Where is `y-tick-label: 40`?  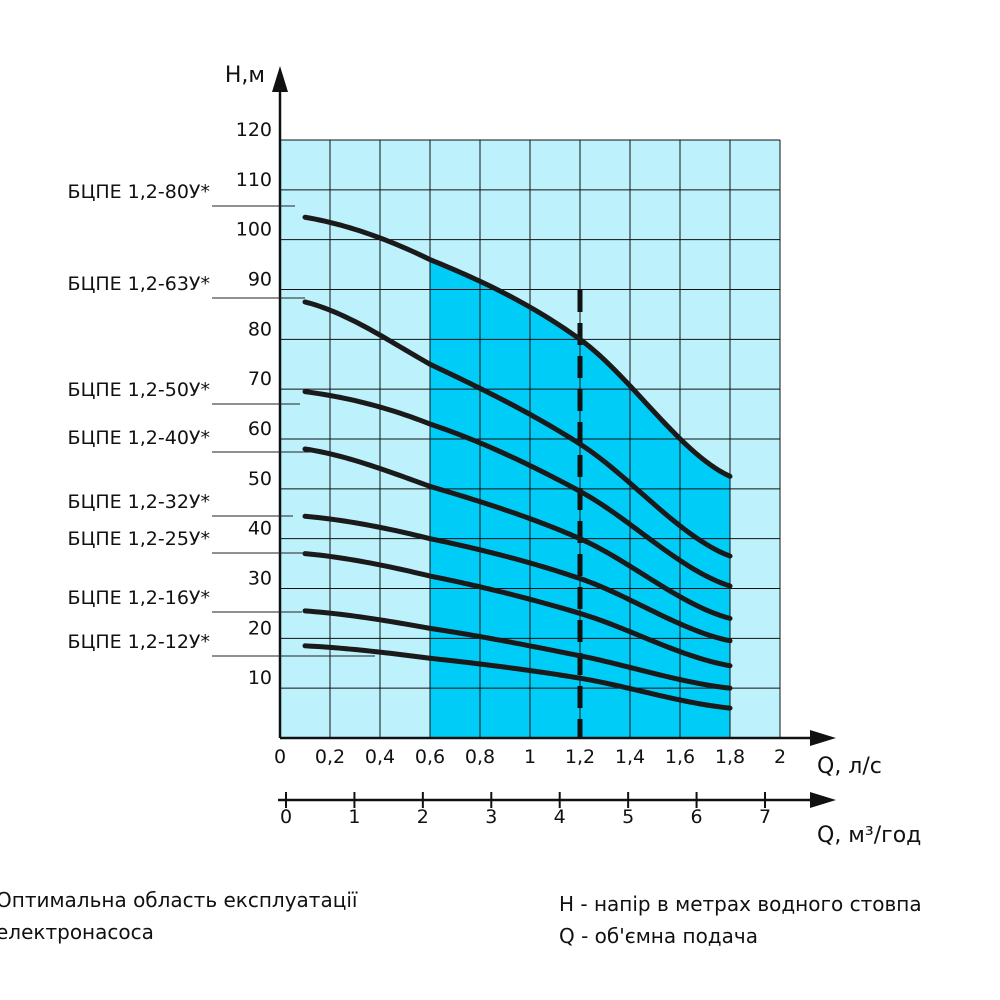 y-tick-label: 40 is located at coordinates (260, 529).